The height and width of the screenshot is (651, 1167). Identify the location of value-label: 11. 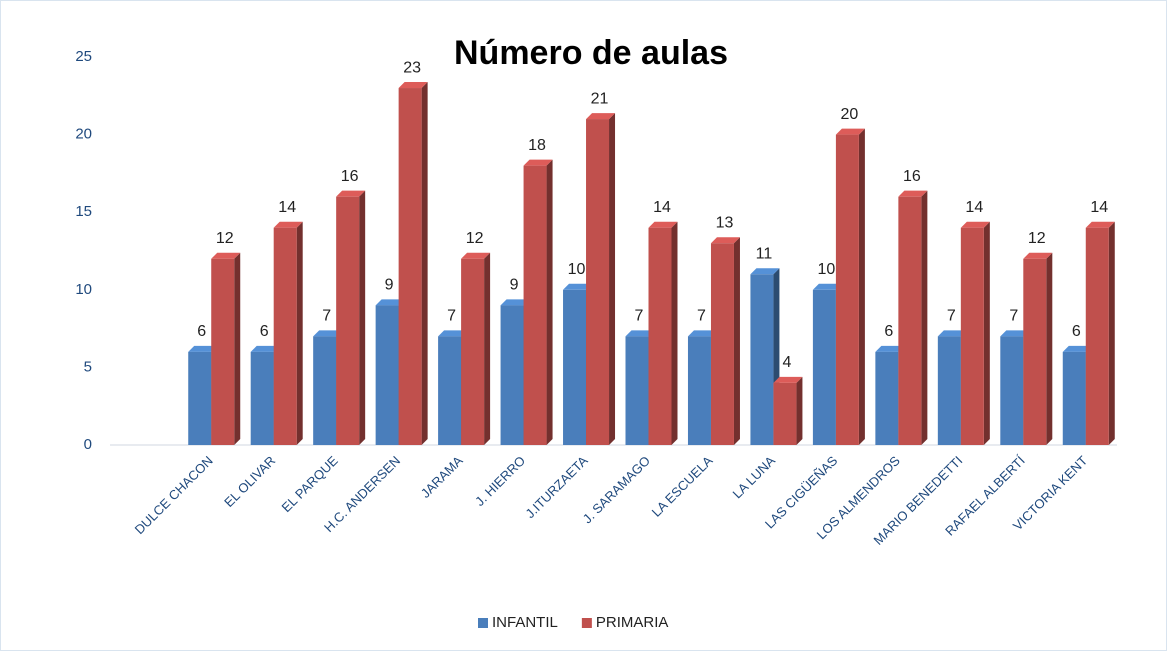
(764, 253).